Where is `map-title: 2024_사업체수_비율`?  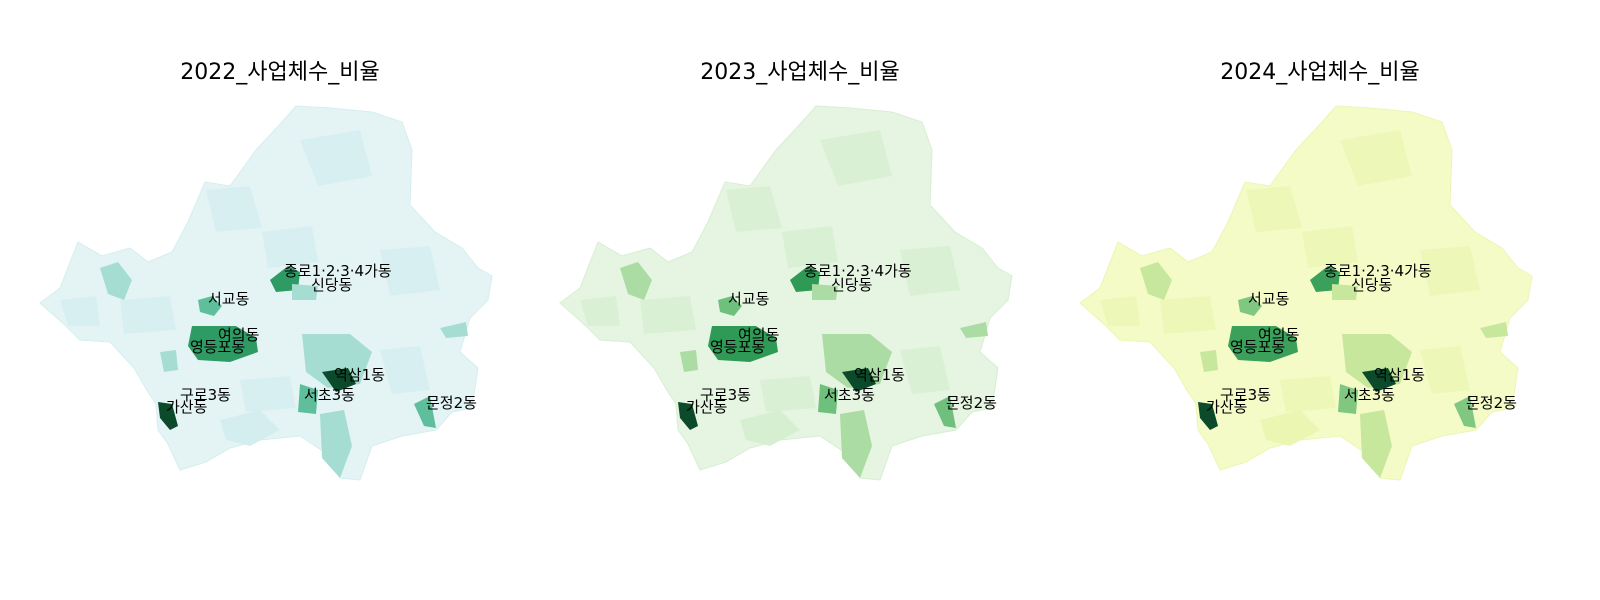
map-title: 2024_사업체수_비율 is located at coordinates (1320, 72).